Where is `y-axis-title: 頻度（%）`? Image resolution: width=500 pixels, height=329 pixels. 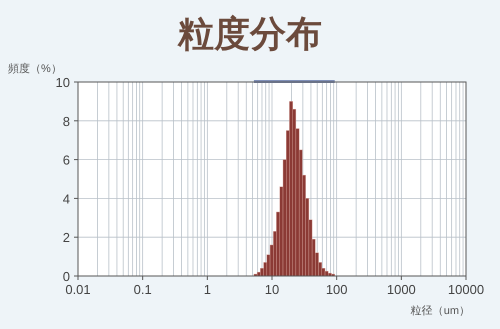 y-axis-title: 頻度（%） is located at coordinates (35, 68).